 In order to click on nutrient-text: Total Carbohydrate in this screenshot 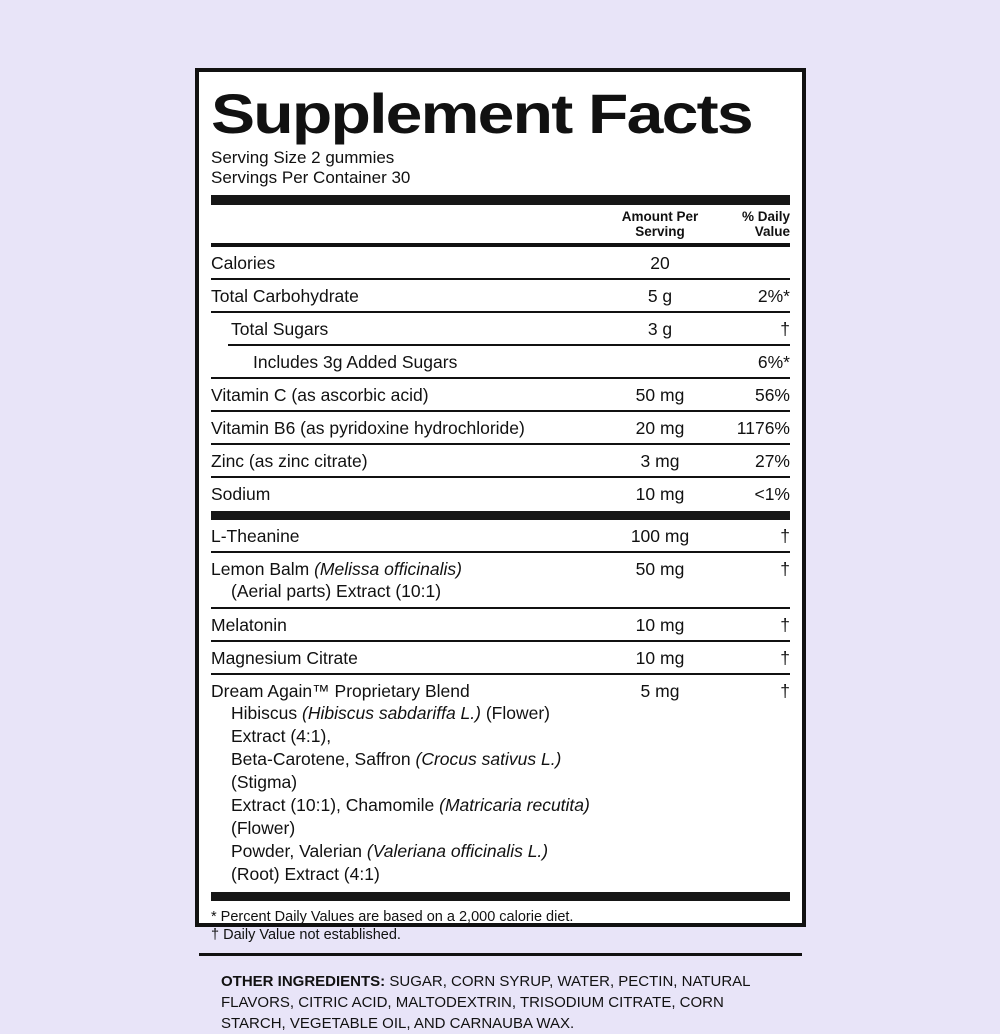, I will do `click(285, 295)`.